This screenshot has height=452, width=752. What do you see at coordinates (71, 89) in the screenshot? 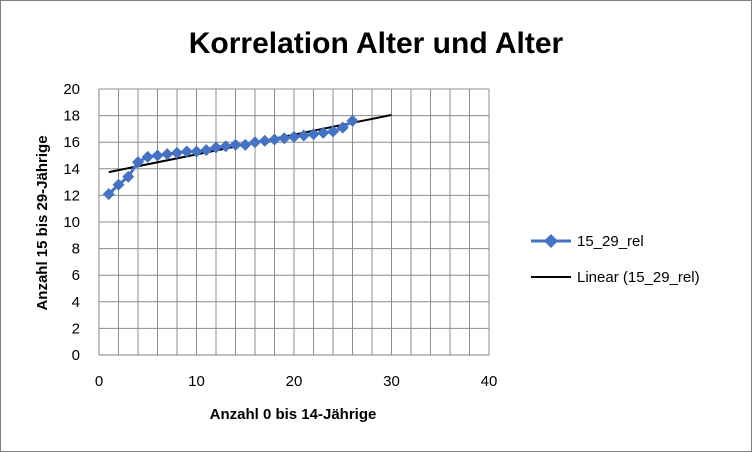
I see `y-tick-label: 20` at bounding box center [71, 89].